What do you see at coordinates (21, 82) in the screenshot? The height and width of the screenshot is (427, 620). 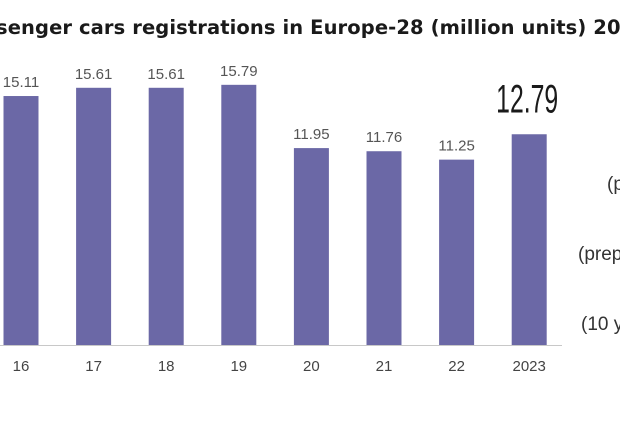 I see `value-label: 15.11` at bounding box center [21, 82].